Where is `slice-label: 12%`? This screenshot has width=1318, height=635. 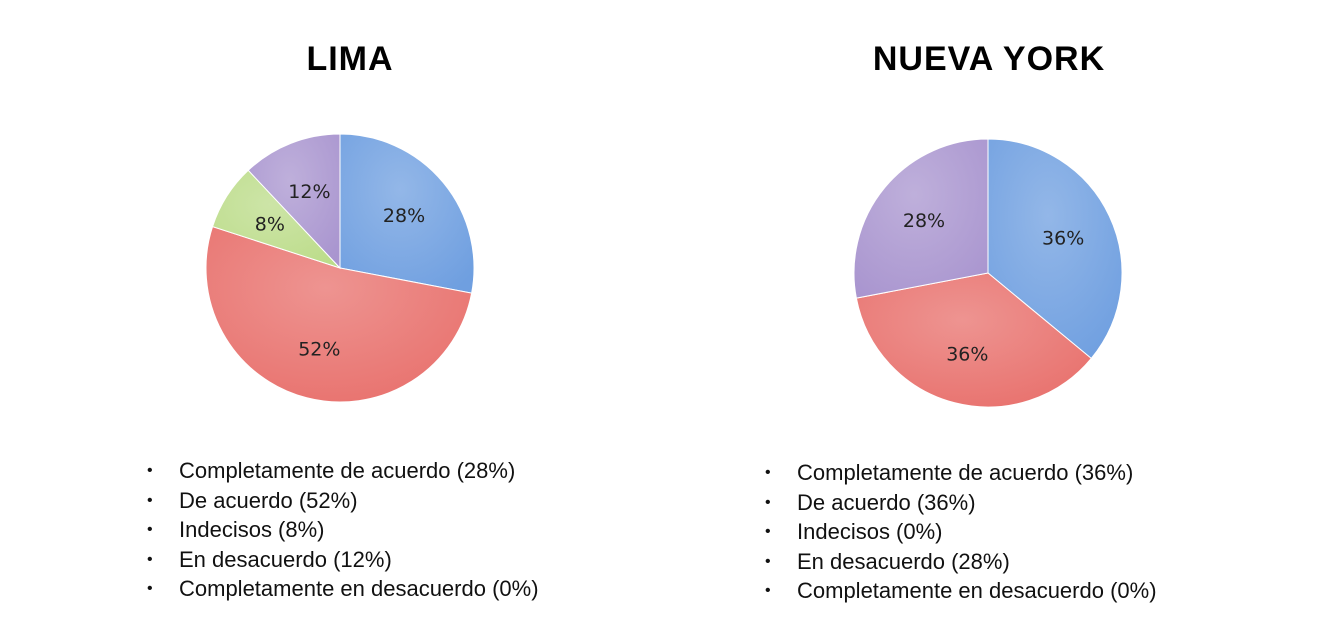 slice-label: 12% is located at coordinates (309, 192).